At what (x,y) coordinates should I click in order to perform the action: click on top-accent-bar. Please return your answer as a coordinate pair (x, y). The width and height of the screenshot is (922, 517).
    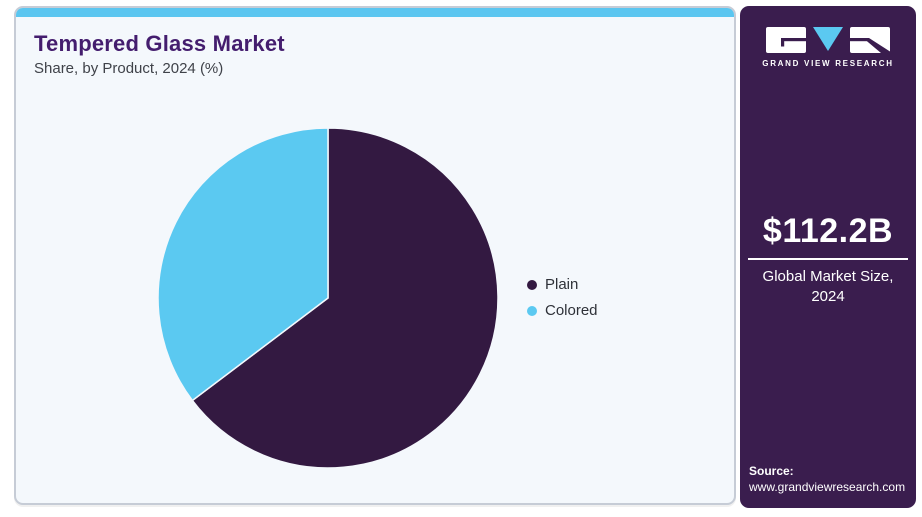
    Looking at the image, I should click on (375, 12).